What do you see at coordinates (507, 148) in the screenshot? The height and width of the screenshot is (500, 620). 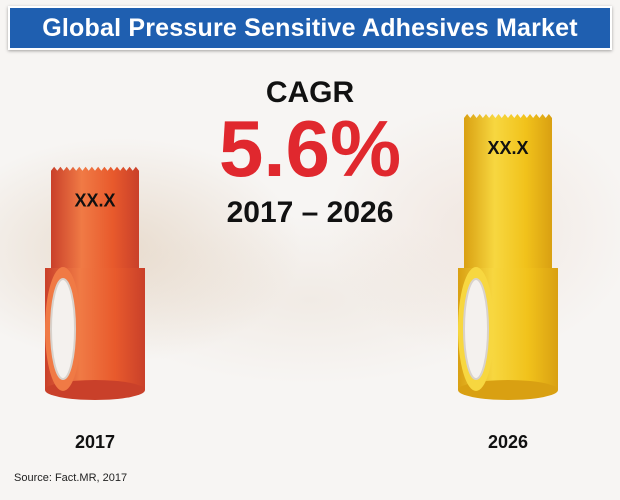 I see `bar-value-label-2026: XX.X` at bounding box center [507, 148].